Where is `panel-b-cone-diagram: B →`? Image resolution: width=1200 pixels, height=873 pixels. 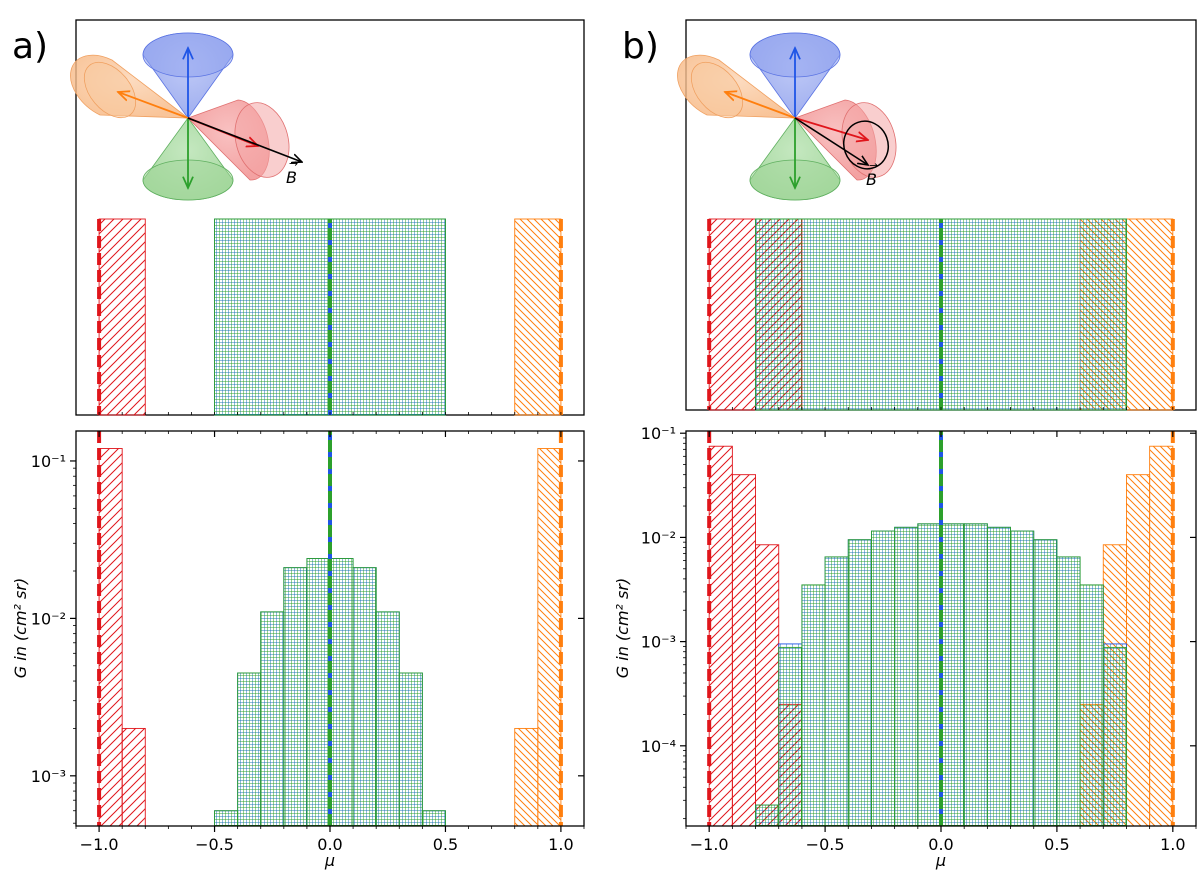
panel-b-cone-diagram: B → is located at coordinates (787, 116).